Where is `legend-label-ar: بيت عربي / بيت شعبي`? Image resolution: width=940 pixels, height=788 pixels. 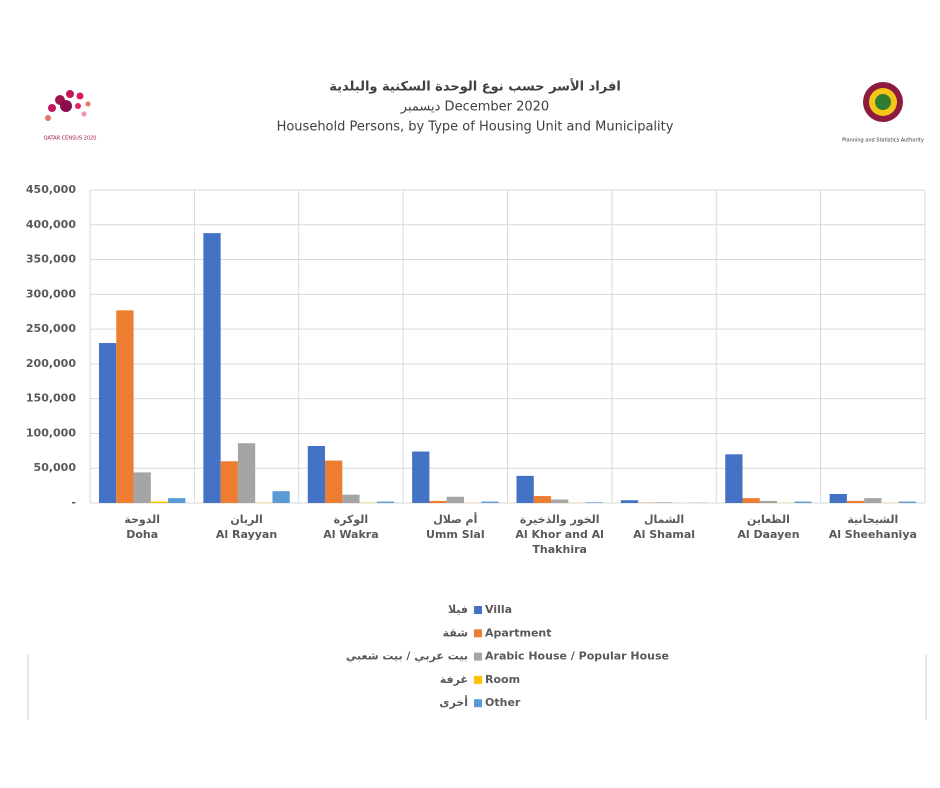 legend-label-ar: بيت عربي / بيت شعبي is located at coordinates (407, 656).